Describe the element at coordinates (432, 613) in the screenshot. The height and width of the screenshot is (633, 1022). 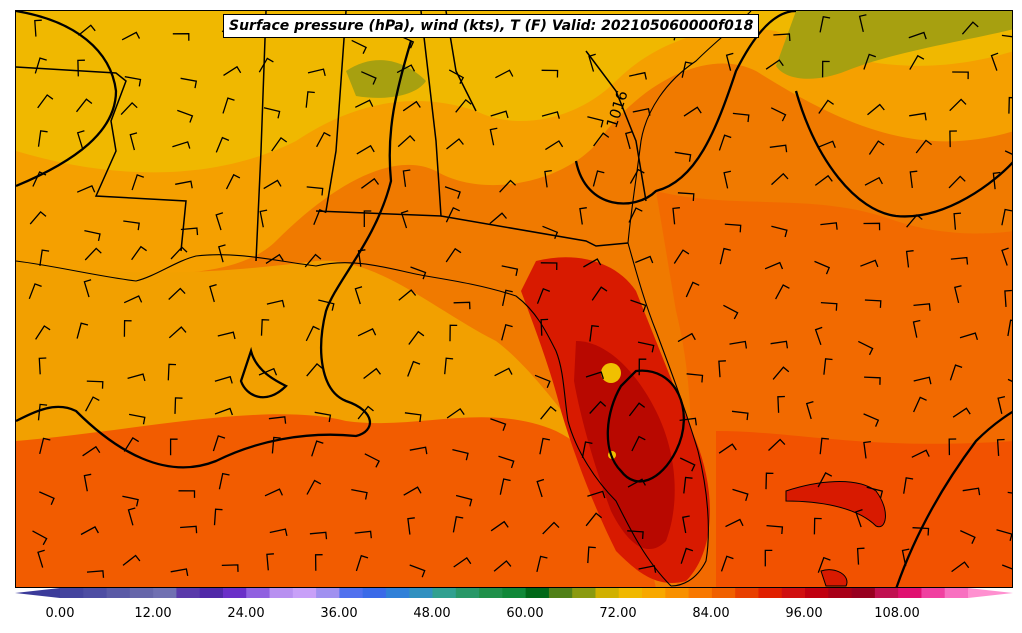
I see `colorbar-tick-label: 48.00` at that location.